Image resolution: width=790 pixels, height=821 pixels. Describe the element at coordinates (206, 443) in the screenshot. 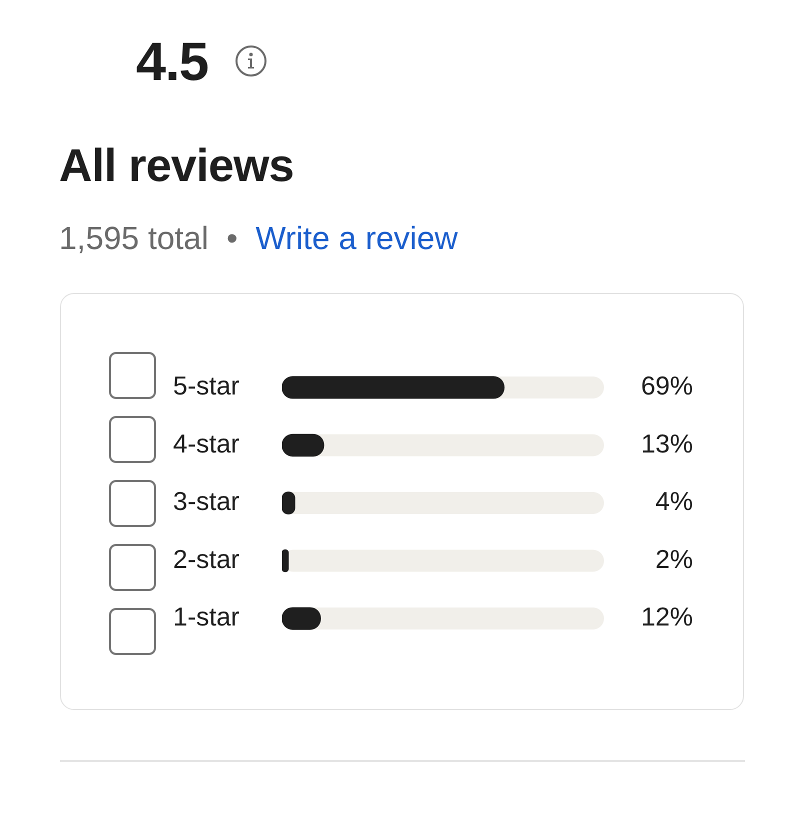

I see `y-tick-label: 4-star` at that location.